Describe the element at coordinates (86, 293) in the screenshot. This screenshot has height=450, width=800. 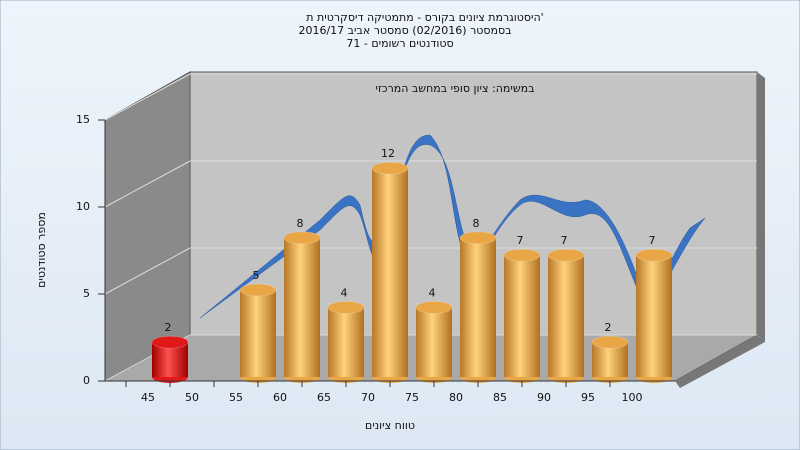
I see `y-tick-label: 5` at that location.